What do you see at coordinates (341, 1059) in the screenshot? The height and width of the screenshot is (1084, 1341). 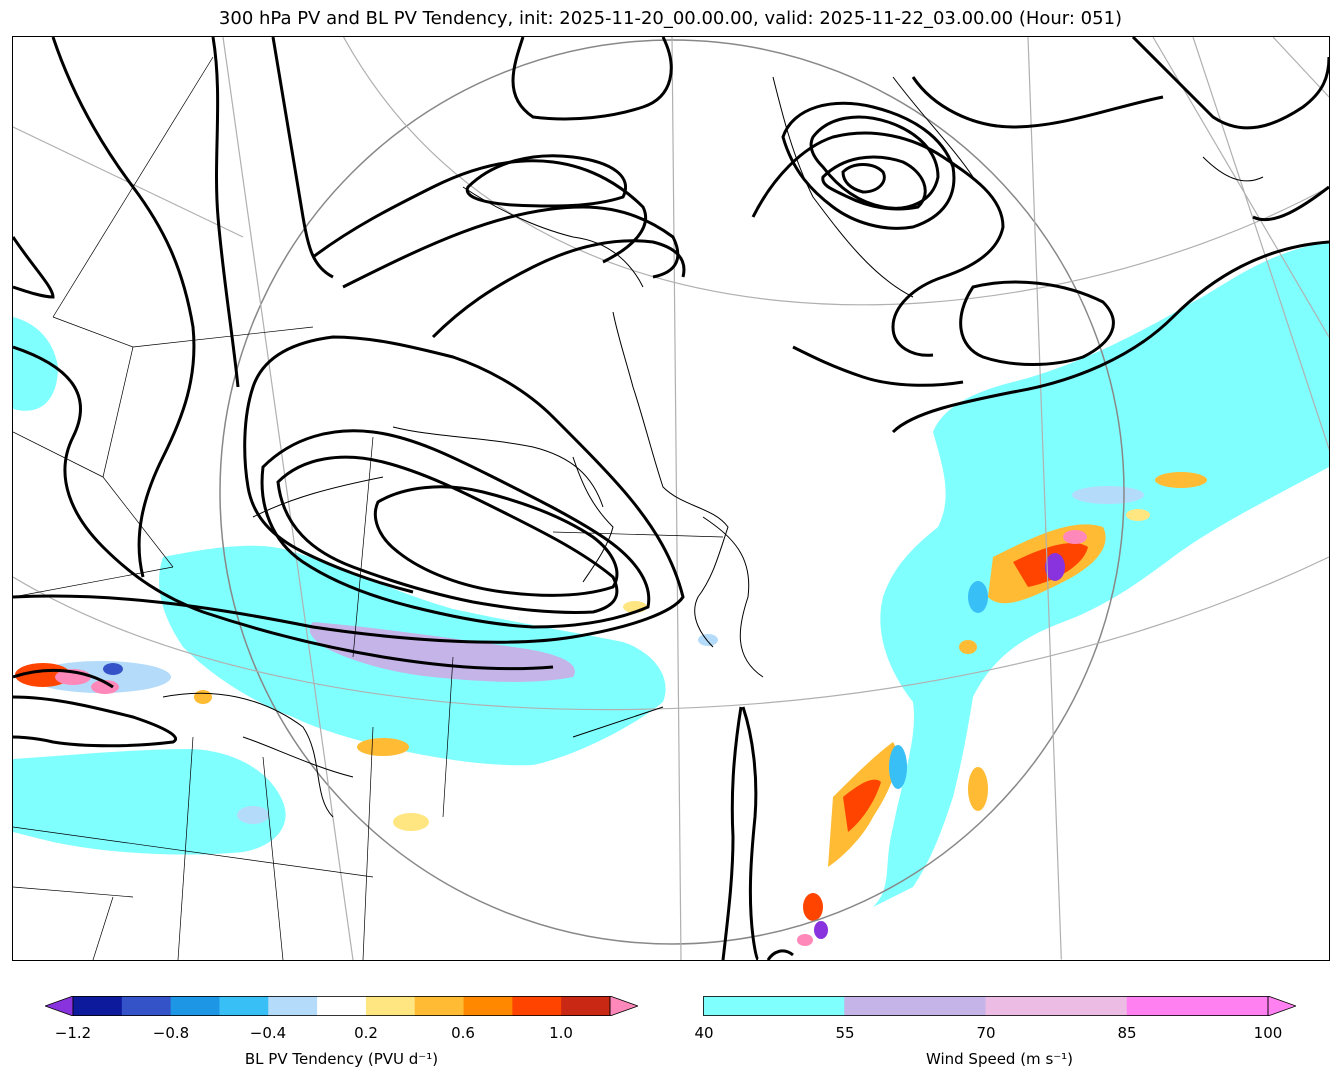 I see `pv-tendency-colorbar-label: BL PV Tendency (PVU d⁻¹)` at bounding box center [341, 1059].